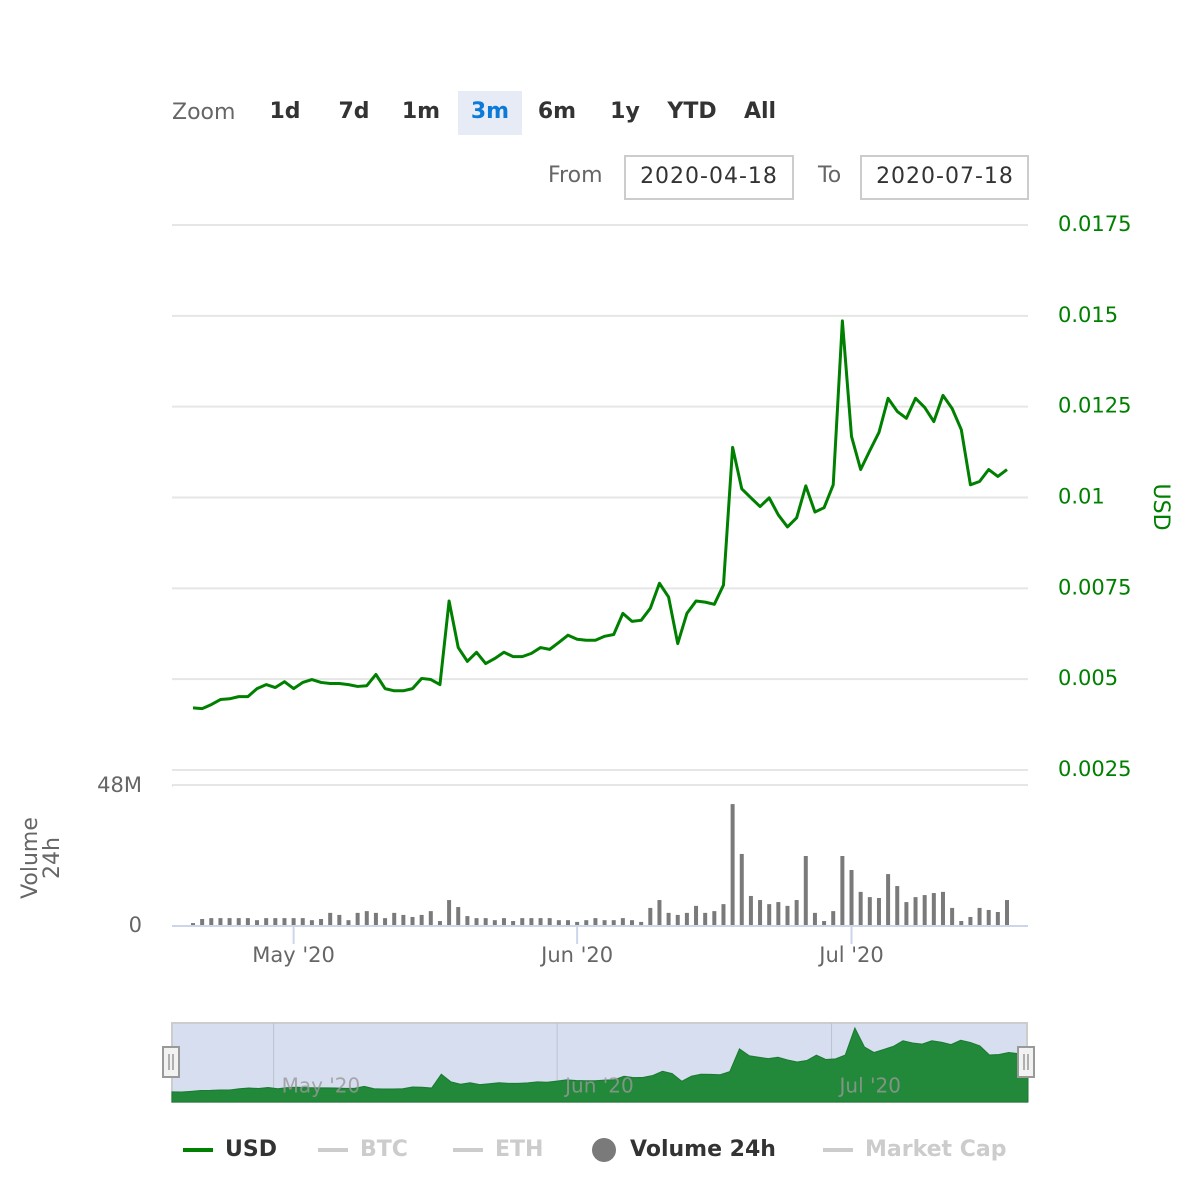 The height and width of the screenshot is (1200, 1200). What do you see at coordinates (691, 111) in the screenshot?
I see `zoom-button: YTD` at bounding box center [691, 111].